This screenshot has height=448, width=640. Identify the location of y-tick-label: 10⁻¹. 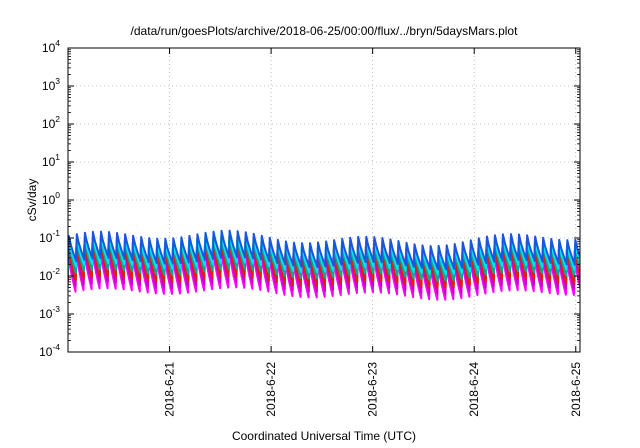
(49, 236).